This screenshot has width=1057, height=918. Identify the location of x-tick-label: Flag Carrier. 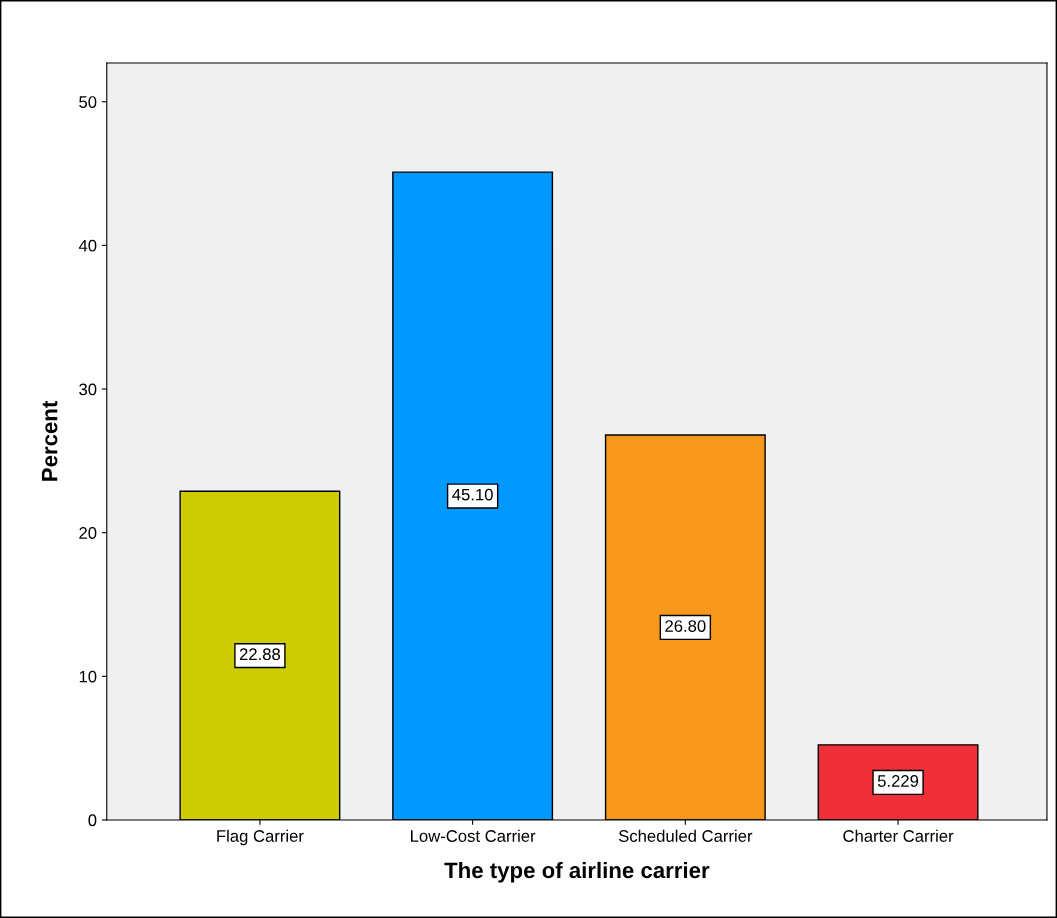
(260, 837).